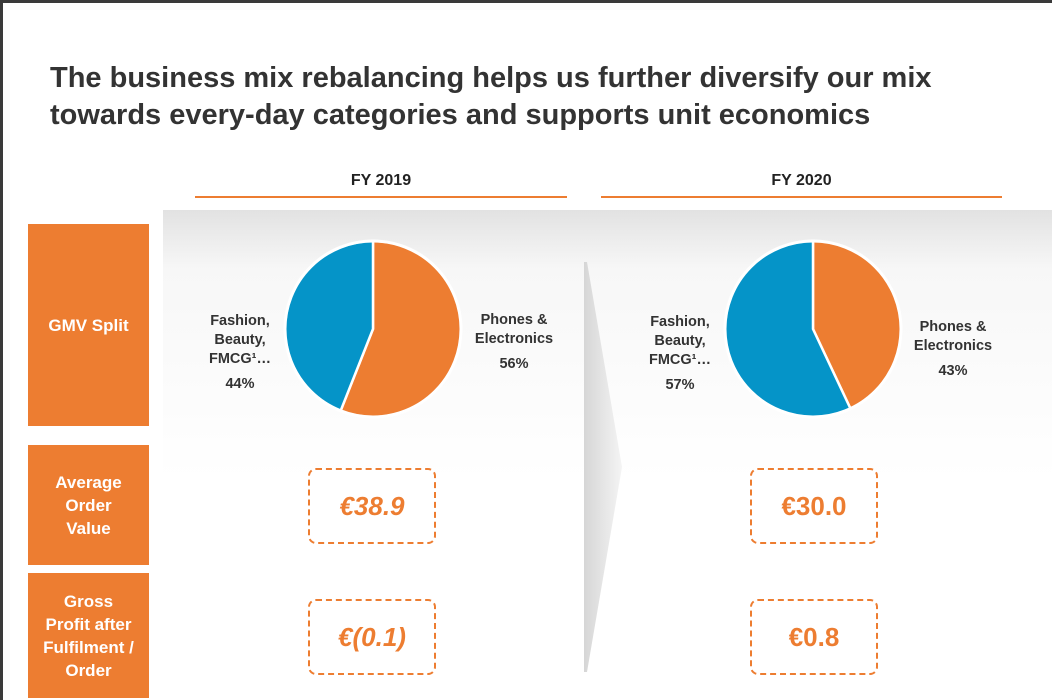  What do you see at coordinates (801, 180) in the screenshot?
I see `year-header-fy2020: FY 2020` at bounding box center [801, 180].